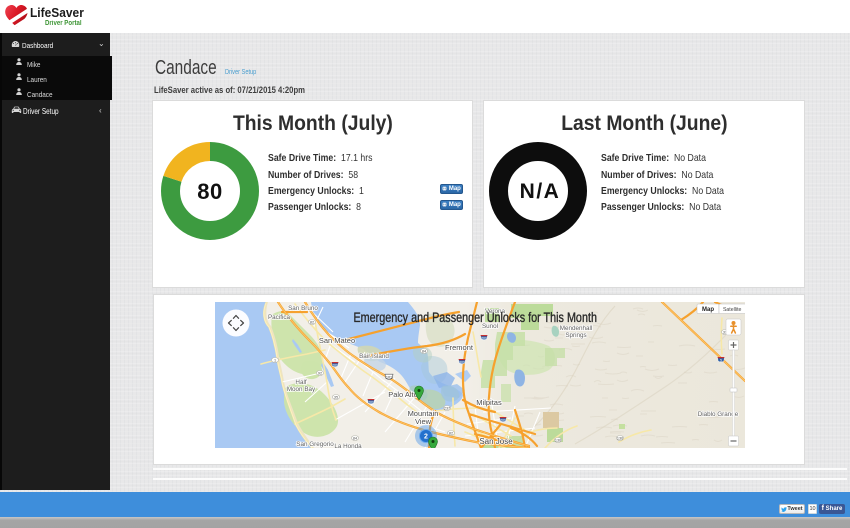 This screenshot has width=850, height=528. What do you see at coordinates (279, 317) in the screenshot?
I see `svg-text: Pacifica` at bounding box center [279, 317].